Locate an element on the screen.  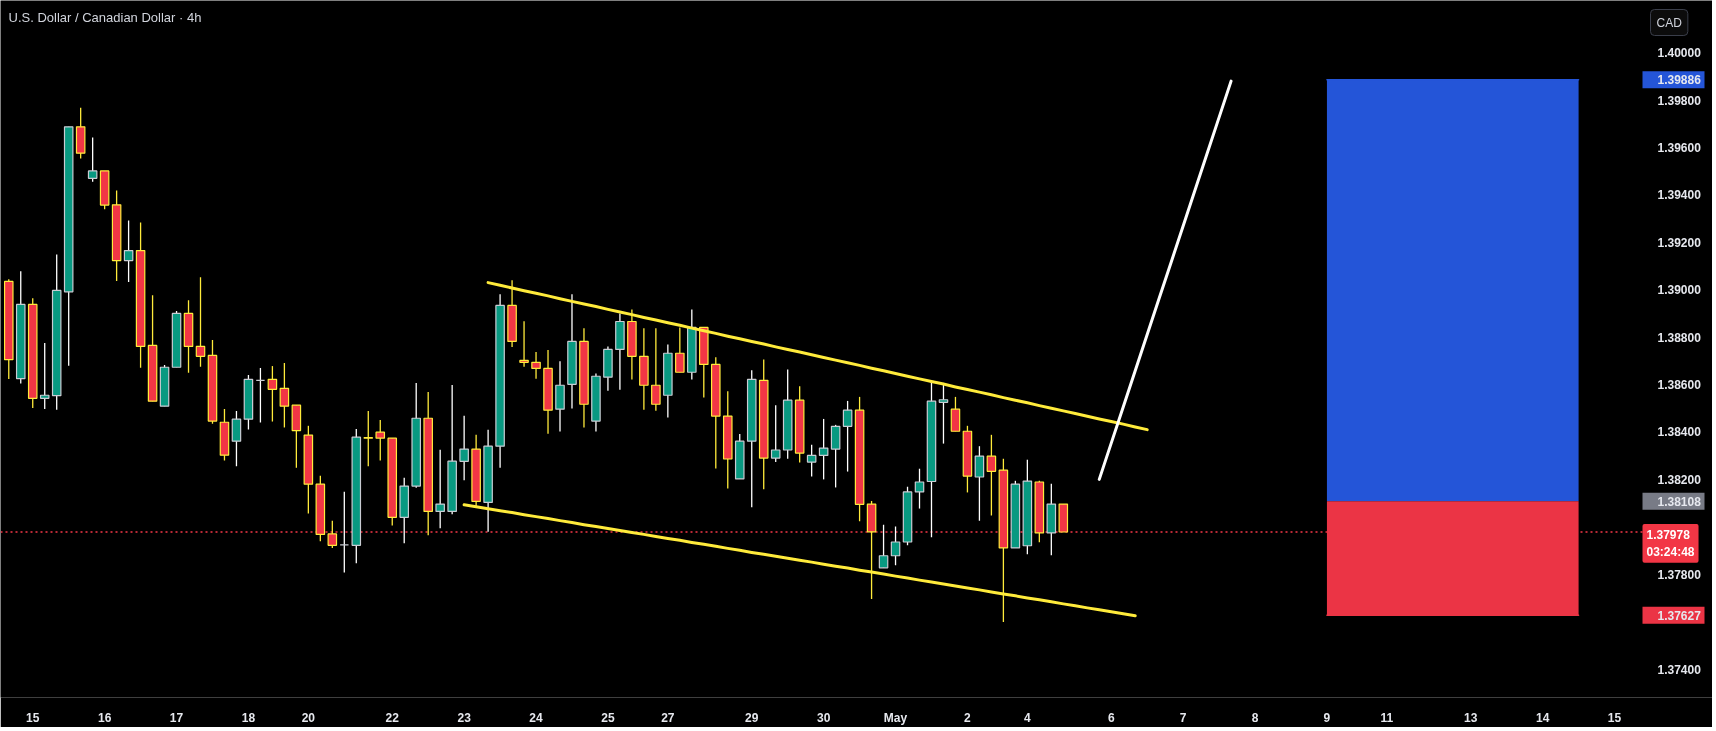
y-tick-label: 1.39800 is located at coordinates (1679, 100).